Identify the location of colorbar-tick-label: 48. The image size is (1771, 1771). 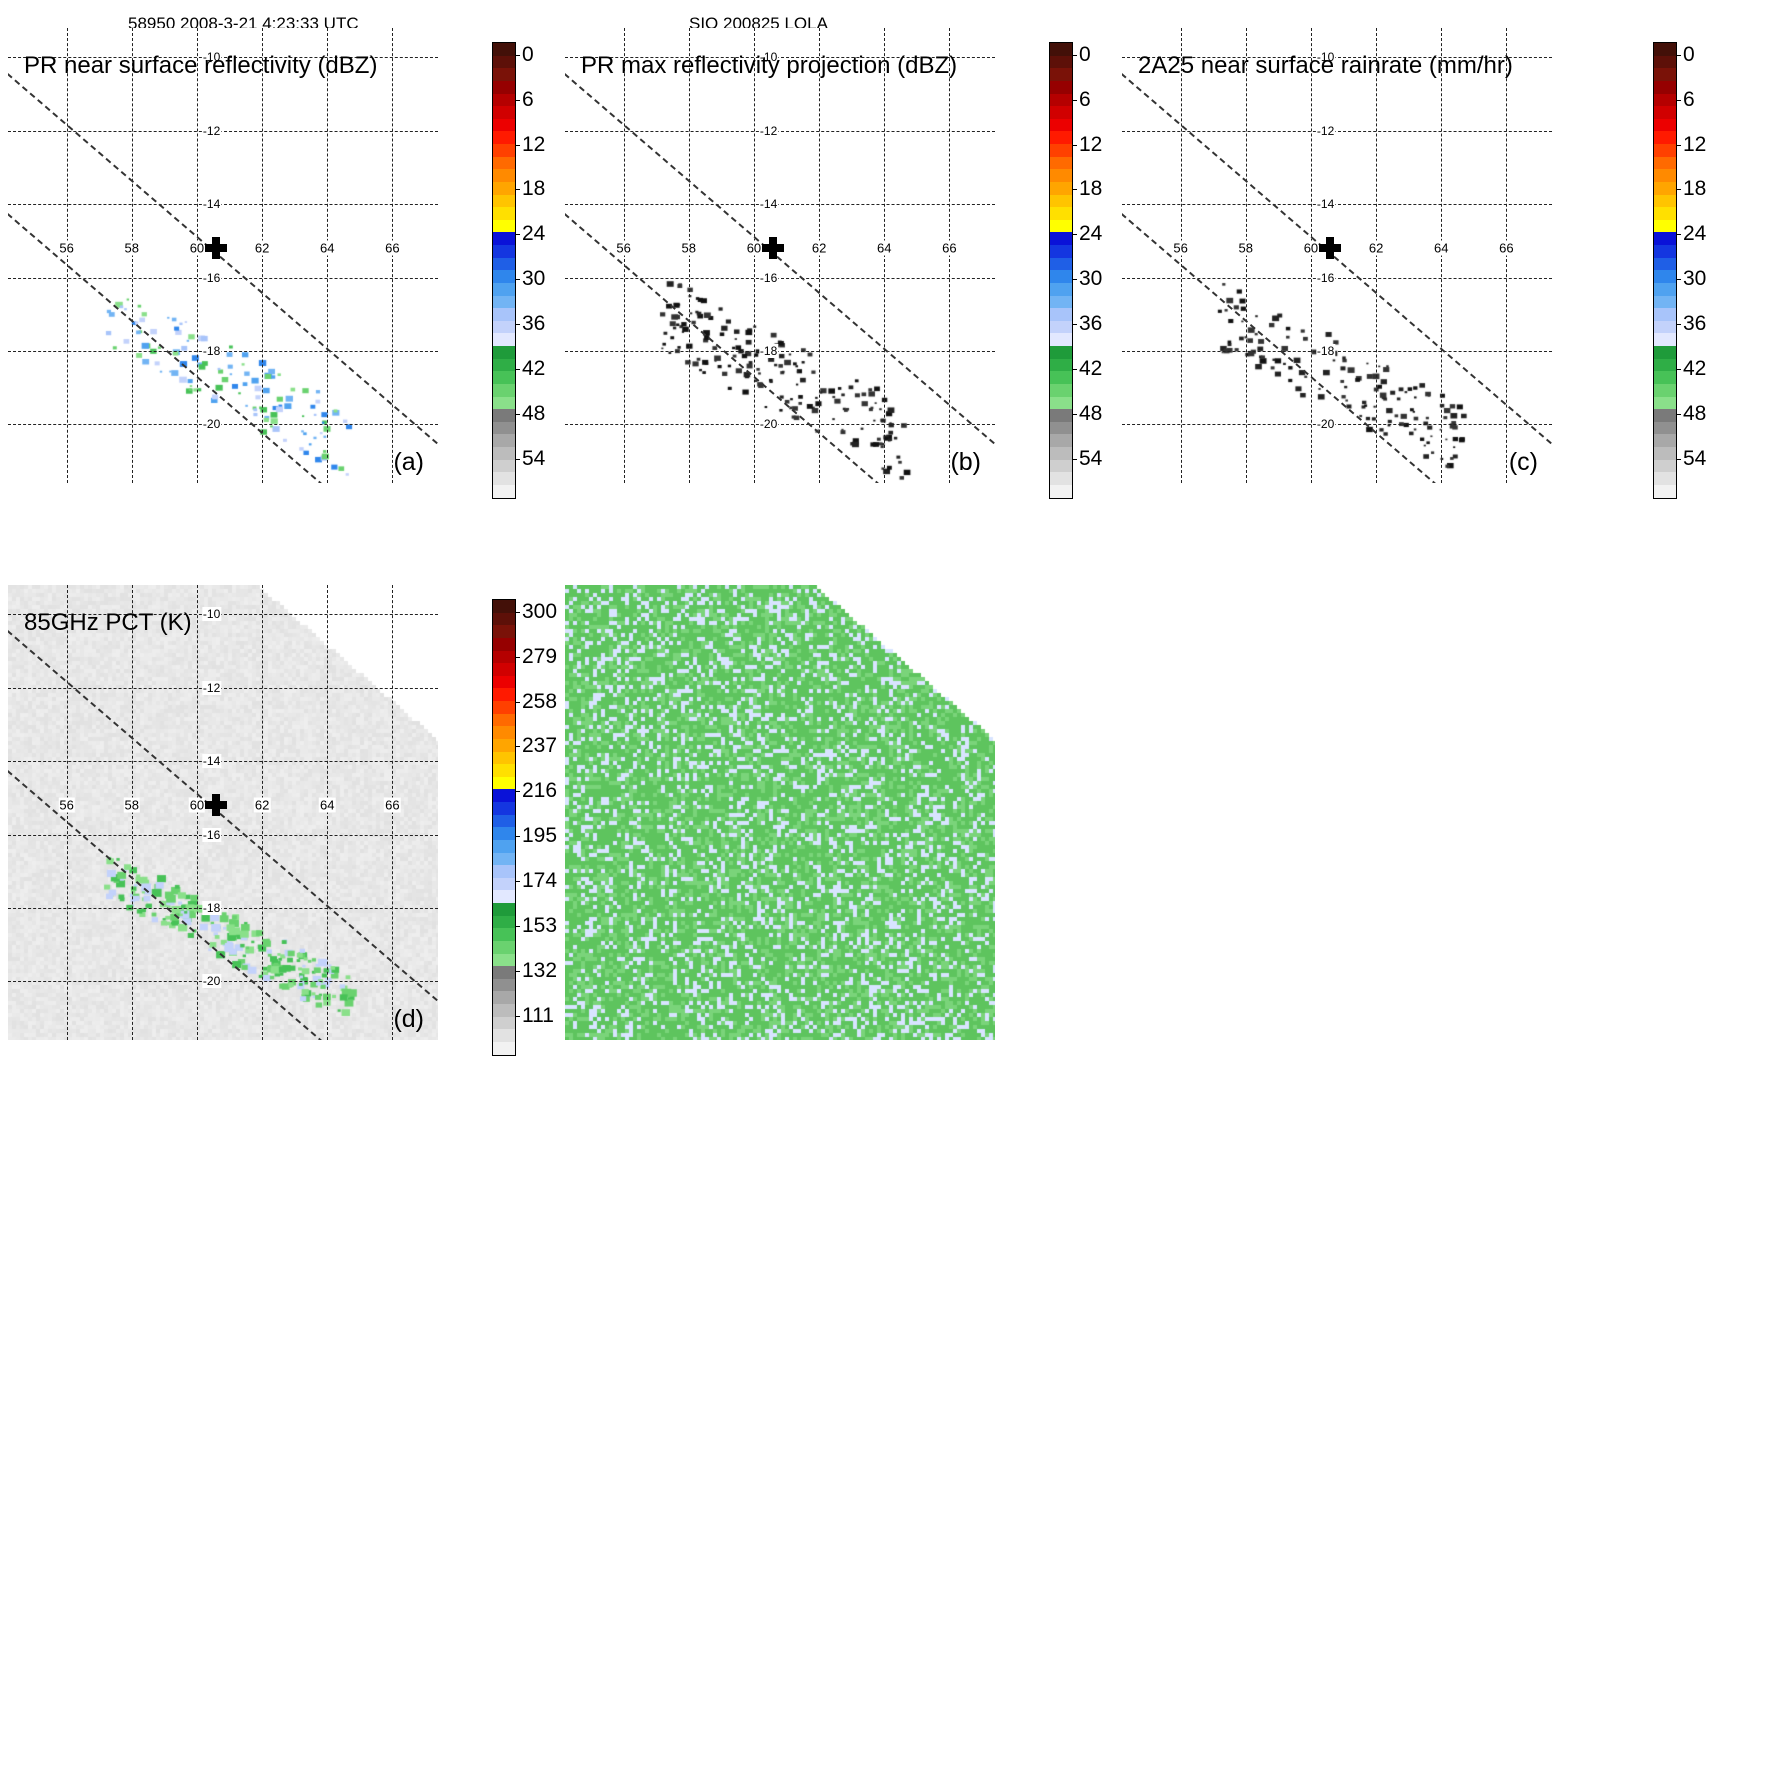
(1690, 414).